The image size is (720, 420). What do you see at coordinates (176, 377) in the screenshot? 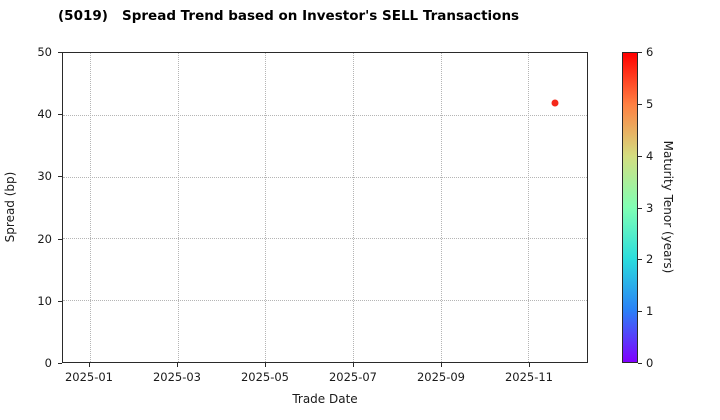
I see `x-tick-label: 2025-03` at bounding box center [176, 377].